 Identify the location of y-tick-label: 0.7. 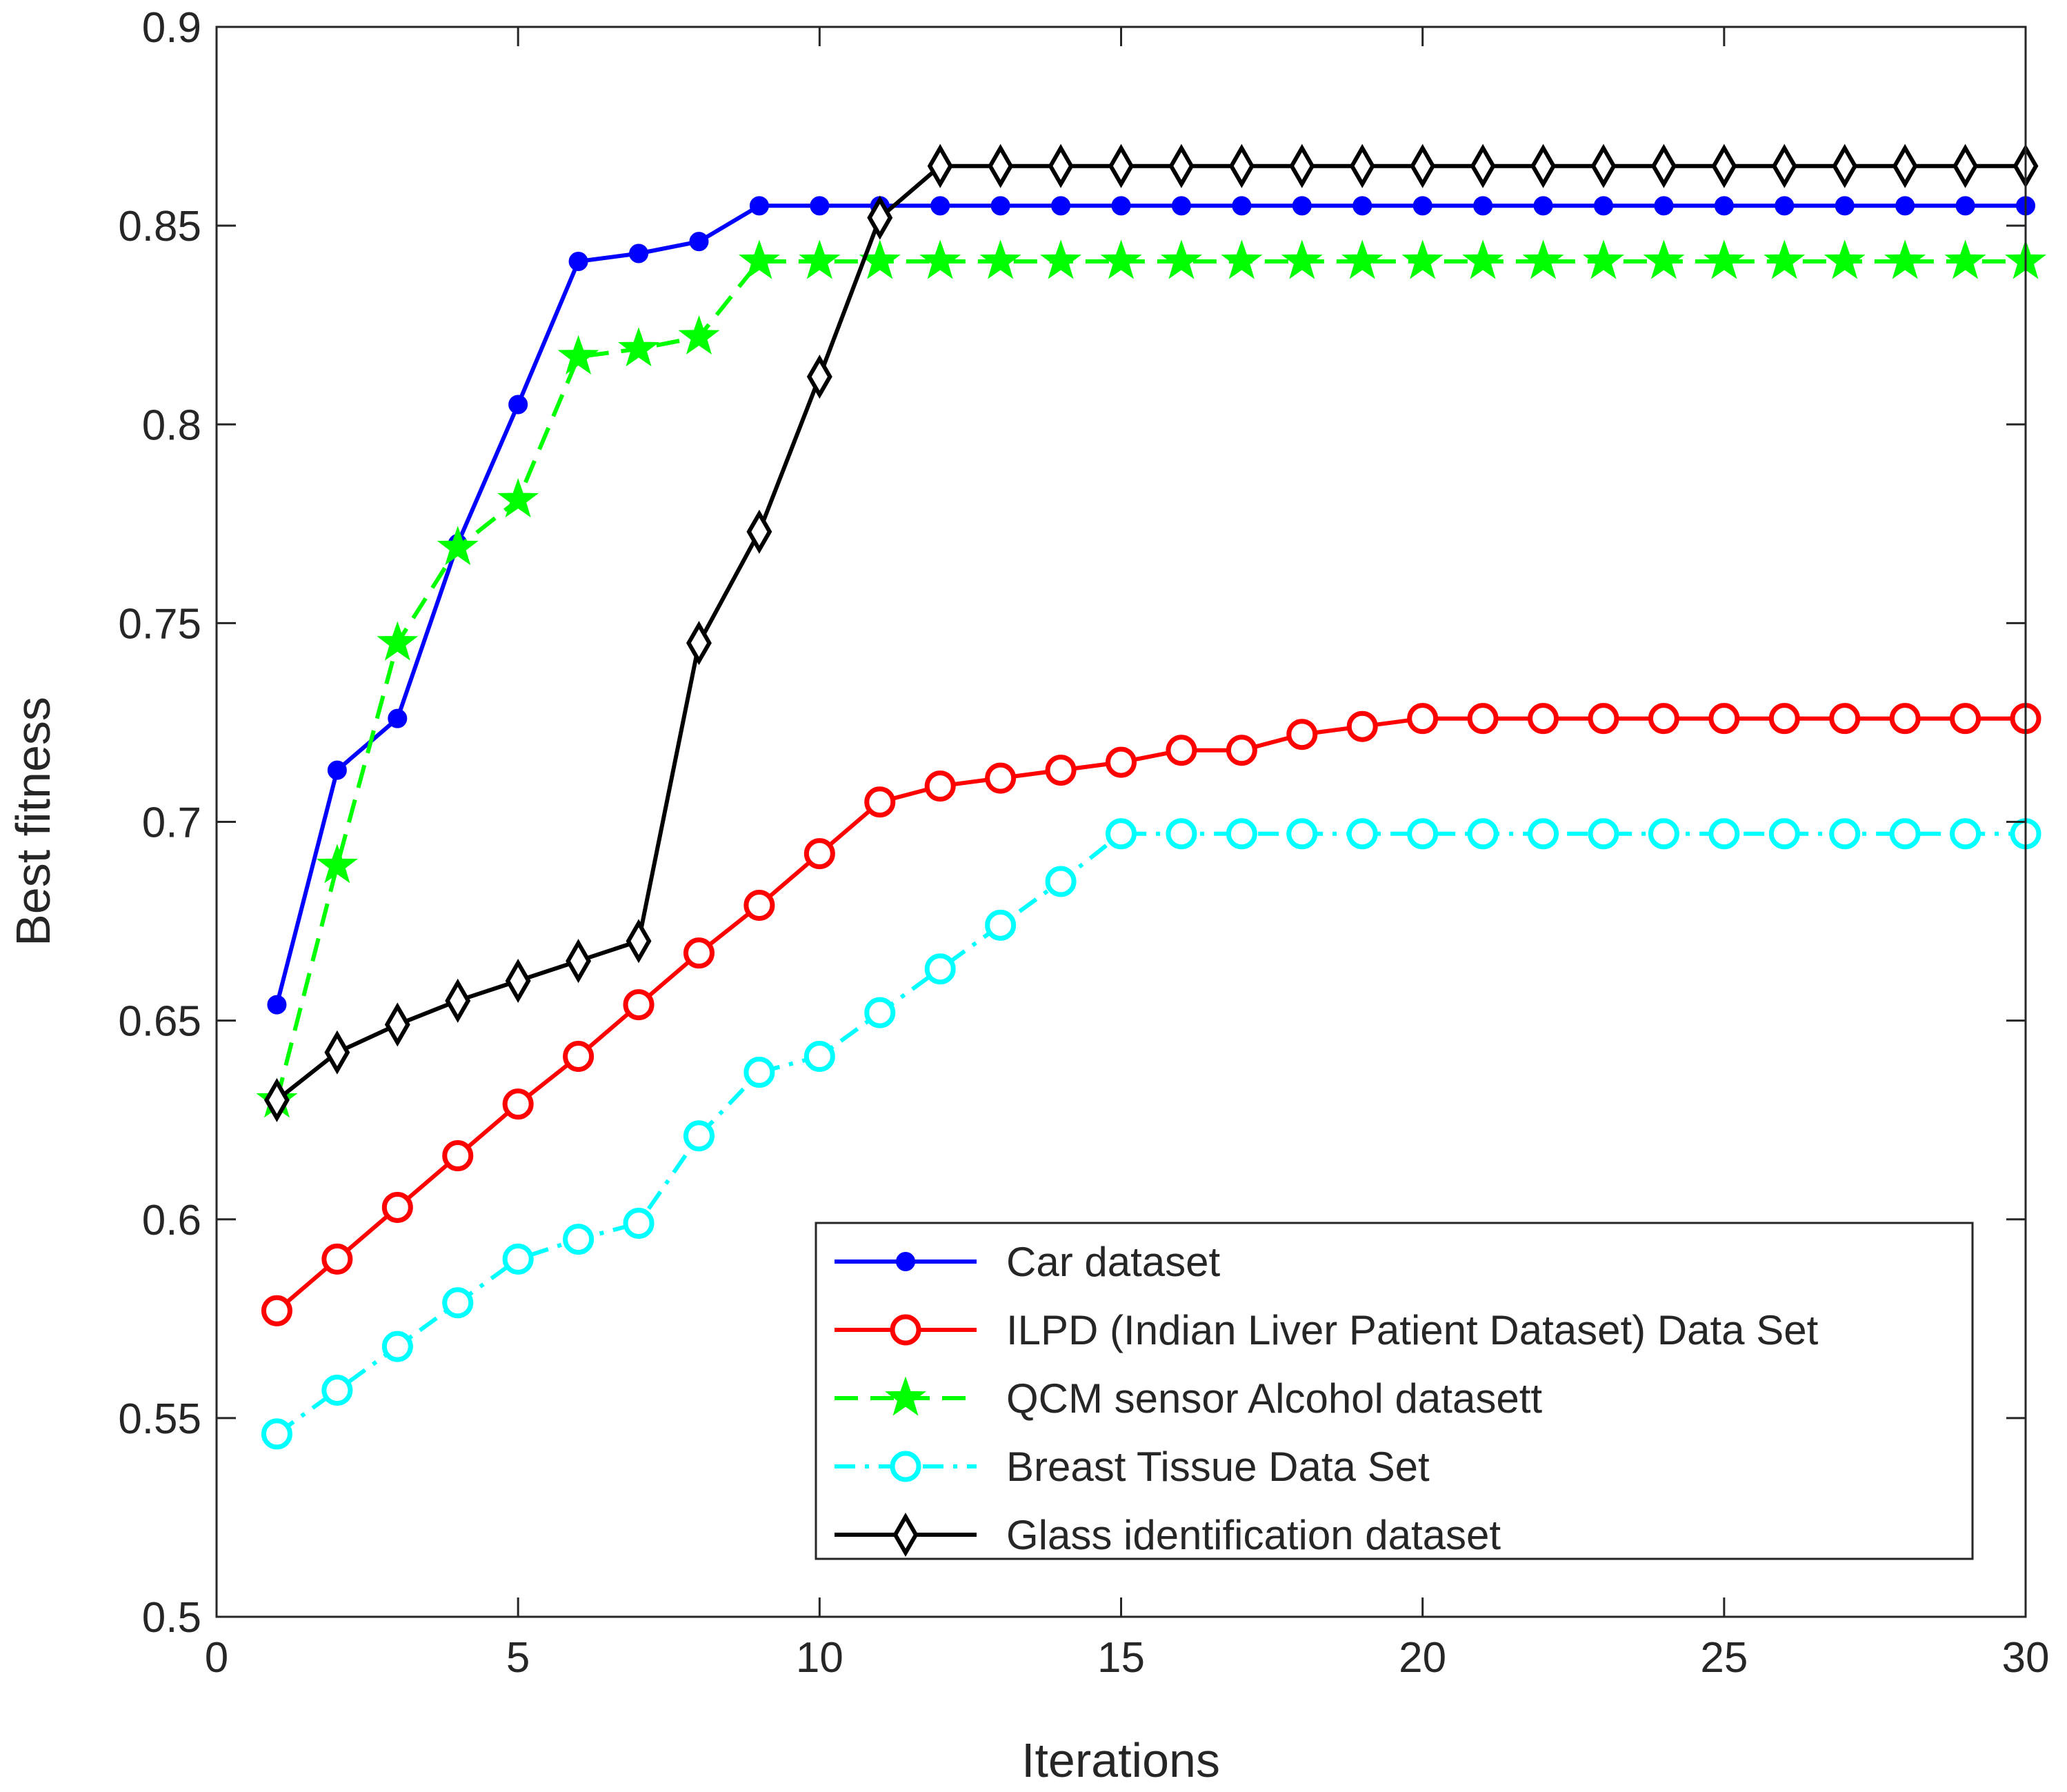
(171, 823).